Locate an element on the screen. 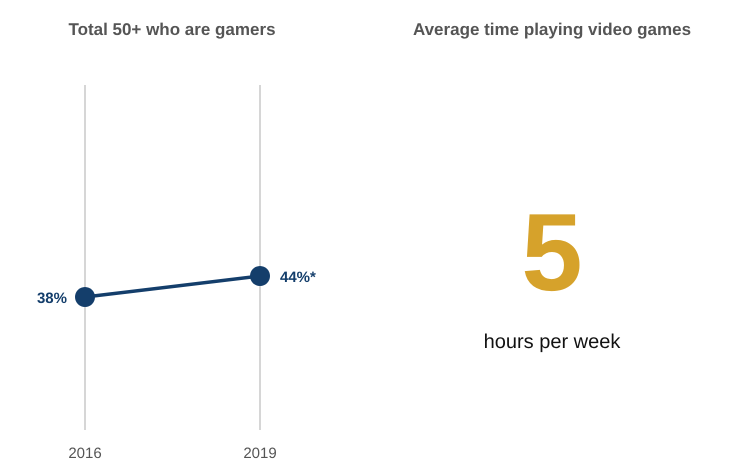 This screenshot has height=474, width=750. x-tick-label: 2019 is located at coordinates (260, 453).